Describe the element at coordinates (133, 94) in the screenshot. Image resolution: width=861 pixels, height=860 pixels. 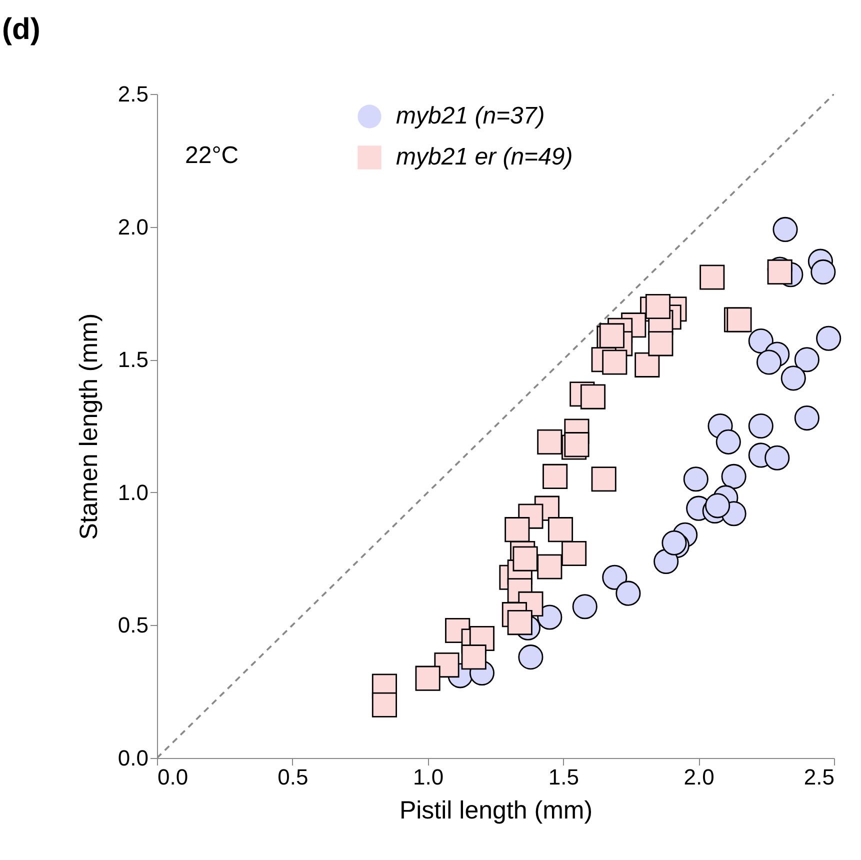
I see `y-tick-label: 2.5` at that location.